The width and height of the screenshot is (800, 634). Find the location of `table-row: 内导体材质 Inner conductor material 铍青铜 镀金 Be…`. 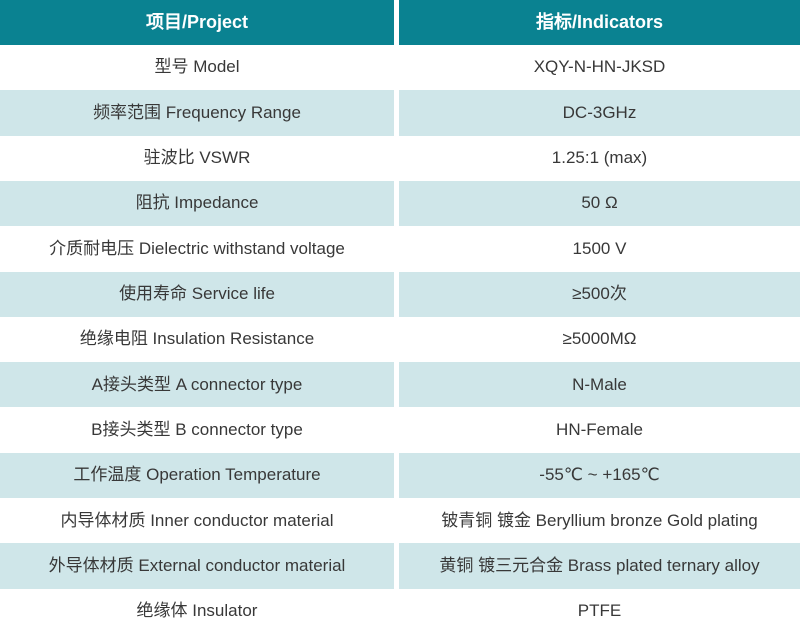

table-row: 内导体材质 Inner conductor material 铍青铜 镀金 Be… is located at coordinates (400, 521).